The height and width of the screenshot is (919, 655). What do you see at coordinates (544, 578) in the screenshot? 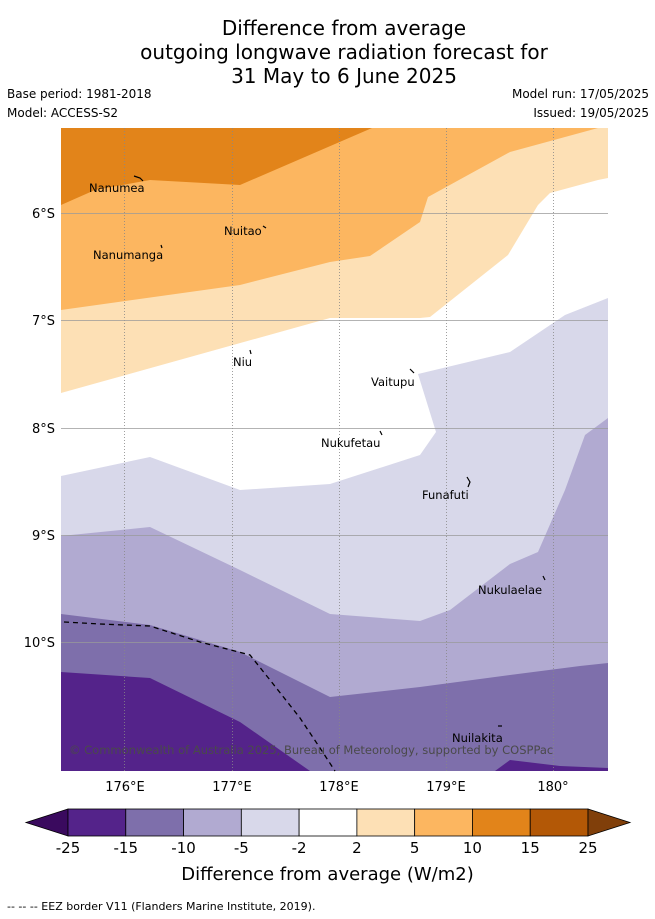
I see `island-nukulaelae` at bounding box center [544, 578].